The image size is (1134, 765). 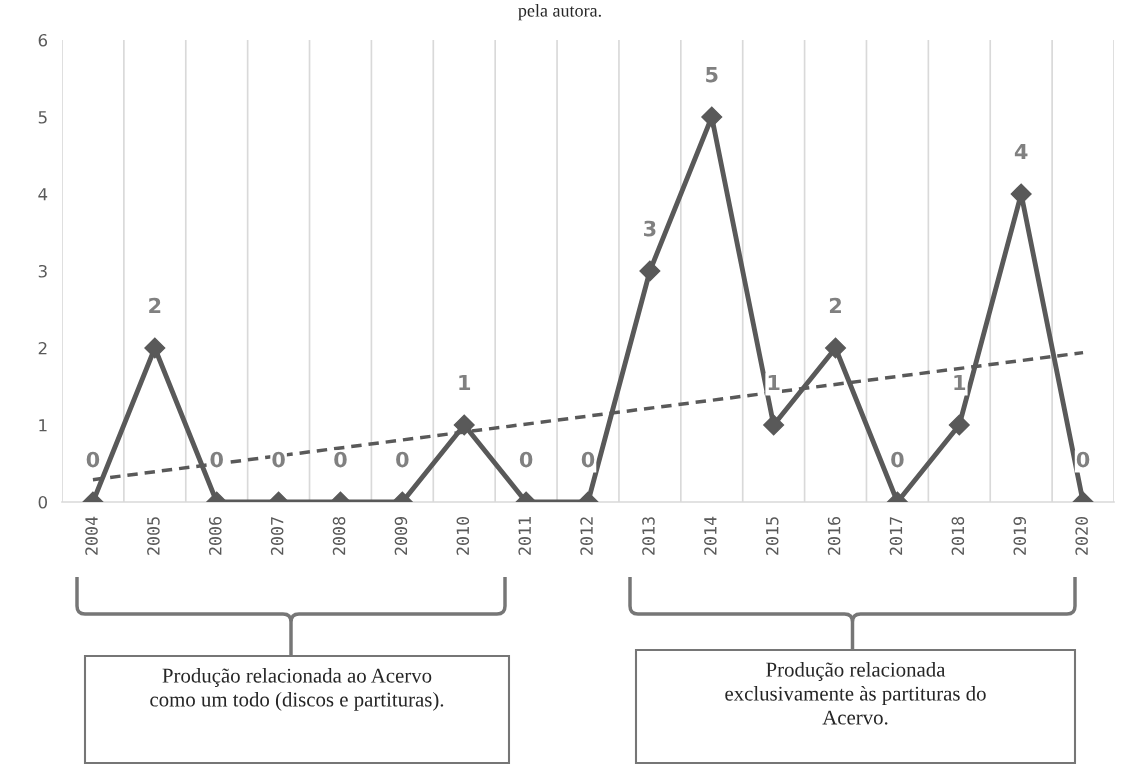 What do you see at coordinates (339, 535) in the screenshot?
I see `x-tick-label: 2008` at bounding box center [339, 535].